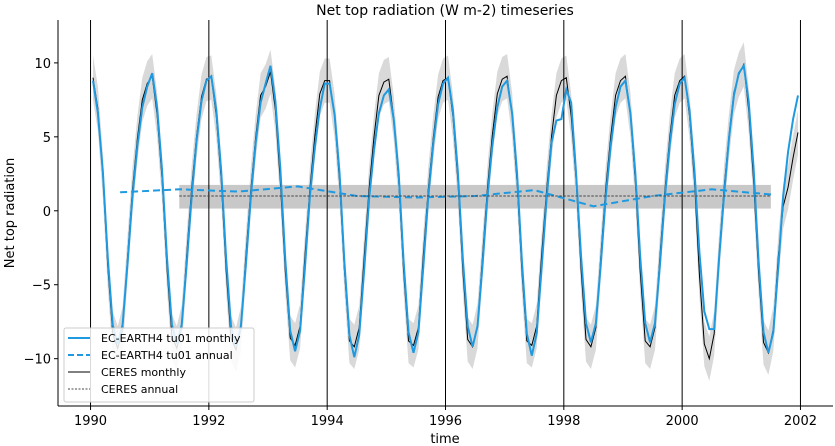 Image resolution: width=835 pixels, height=446 pixels. Describe the element at coordinates (445, 11) in the screenshot. I see `chart-title: Net top radiation (W m-2) timeseries` at that location.